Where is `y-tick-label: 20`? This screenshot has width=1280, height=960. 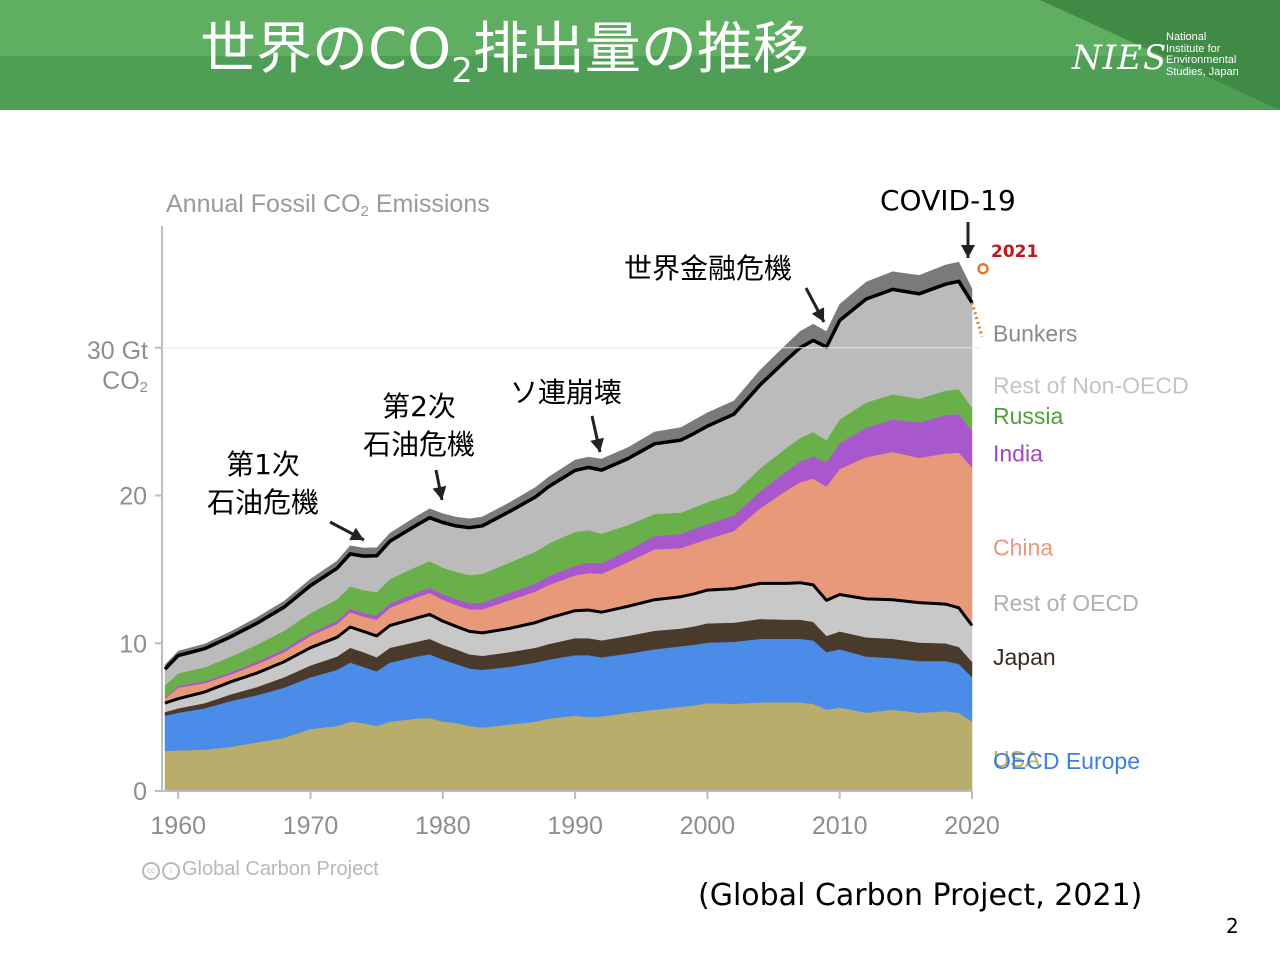
y-tick-label: 20 is located at coordinates (133, 497).